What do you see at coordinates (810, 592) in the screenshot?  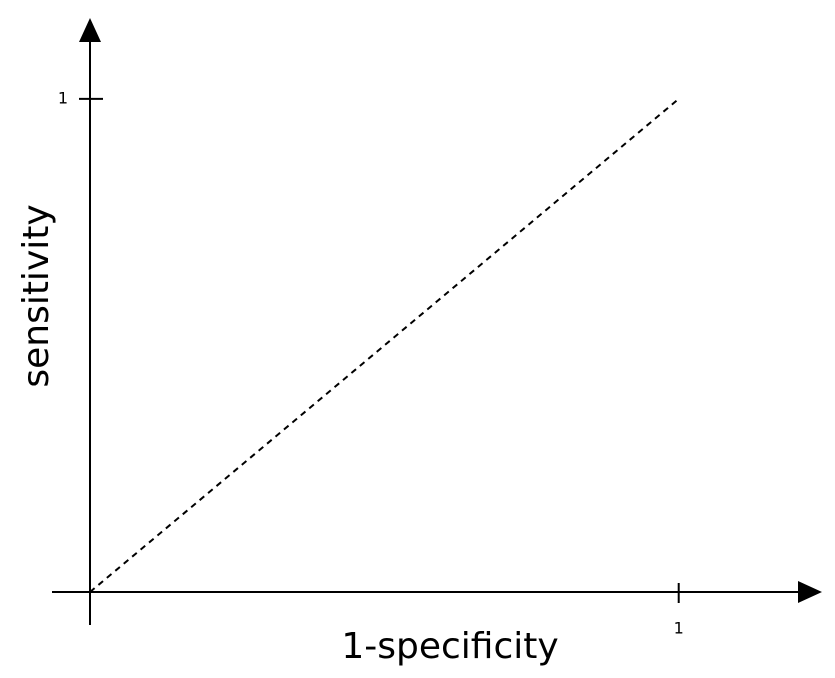 I see `x-axis-arrow` at bounding box center [810, 592].